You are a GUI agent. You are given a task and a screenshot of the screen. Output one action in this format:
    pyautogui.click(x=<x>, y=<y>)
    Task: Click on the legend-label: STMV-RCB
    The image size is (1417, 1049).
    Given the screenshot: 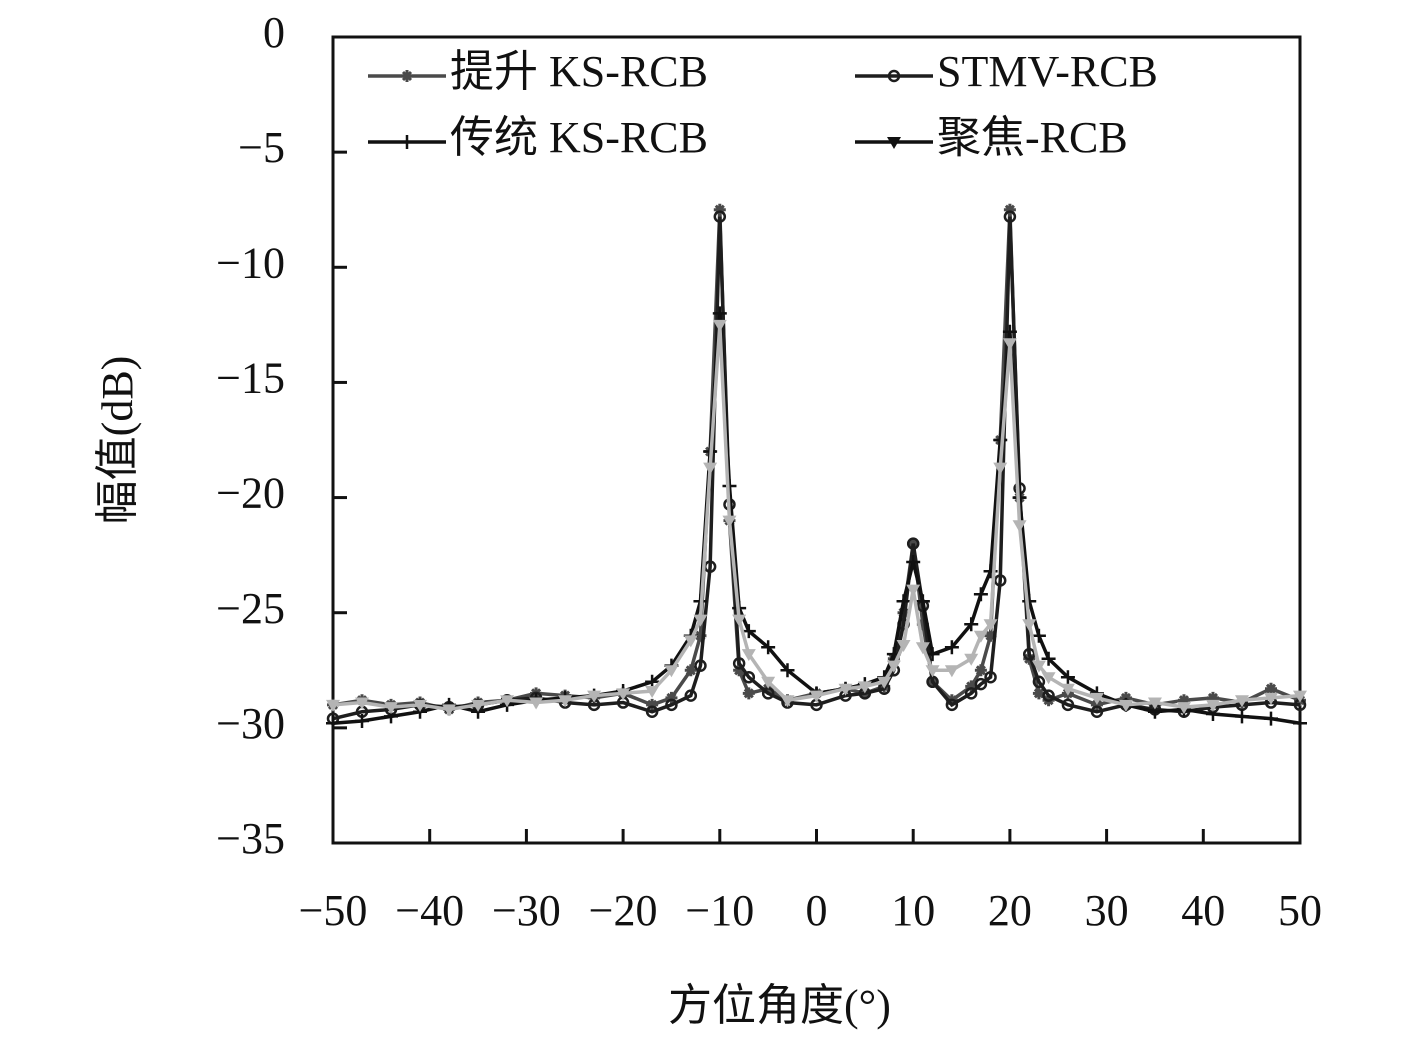 What is the action you would take?
    pyautogui.click(x=1047, y=71)
    